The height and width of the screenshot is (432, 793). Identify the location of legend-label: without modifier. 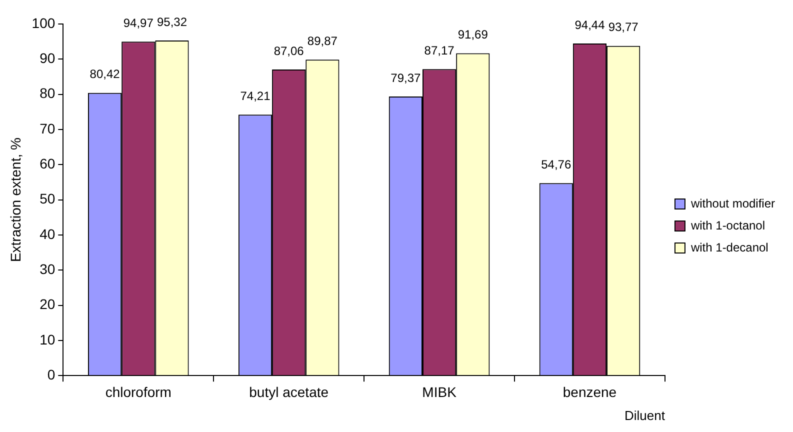
(733, 203).